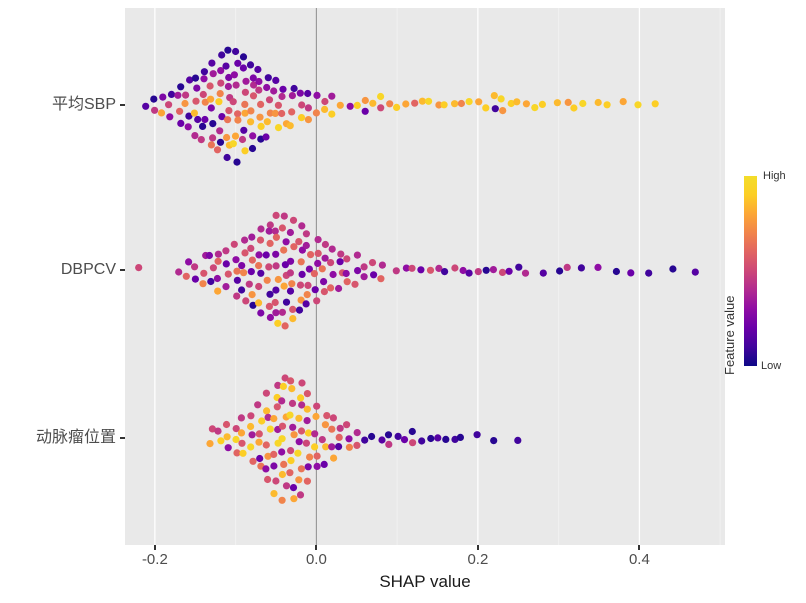 The image size is (806, 603). What do you see at coordinates (75, 437) in the screenshot?
I see `y-category-label: 动脉瘤位置` at bounding box center [75, 437].